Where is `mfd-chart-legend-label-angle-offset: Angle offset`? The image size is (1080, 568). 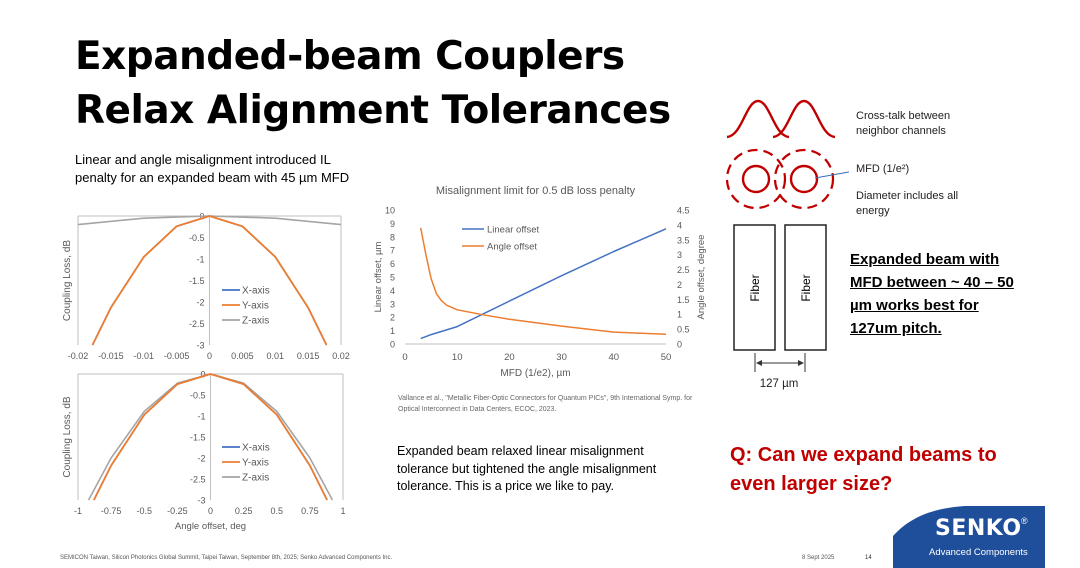
mfd-chart-legend-label-angle-offset: Angle offset is located at coordinates (512, 247).